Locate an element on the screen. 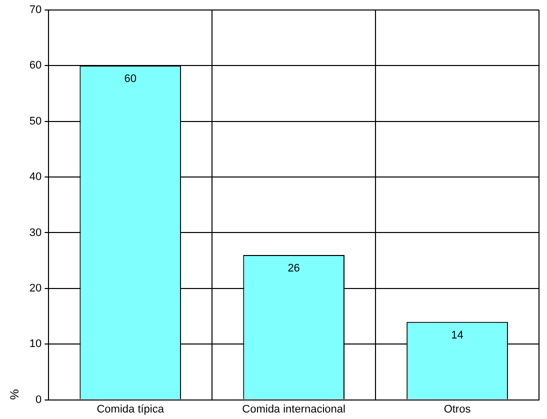  x-tick-label: Comida internacional is located at coordinates (294, 409).